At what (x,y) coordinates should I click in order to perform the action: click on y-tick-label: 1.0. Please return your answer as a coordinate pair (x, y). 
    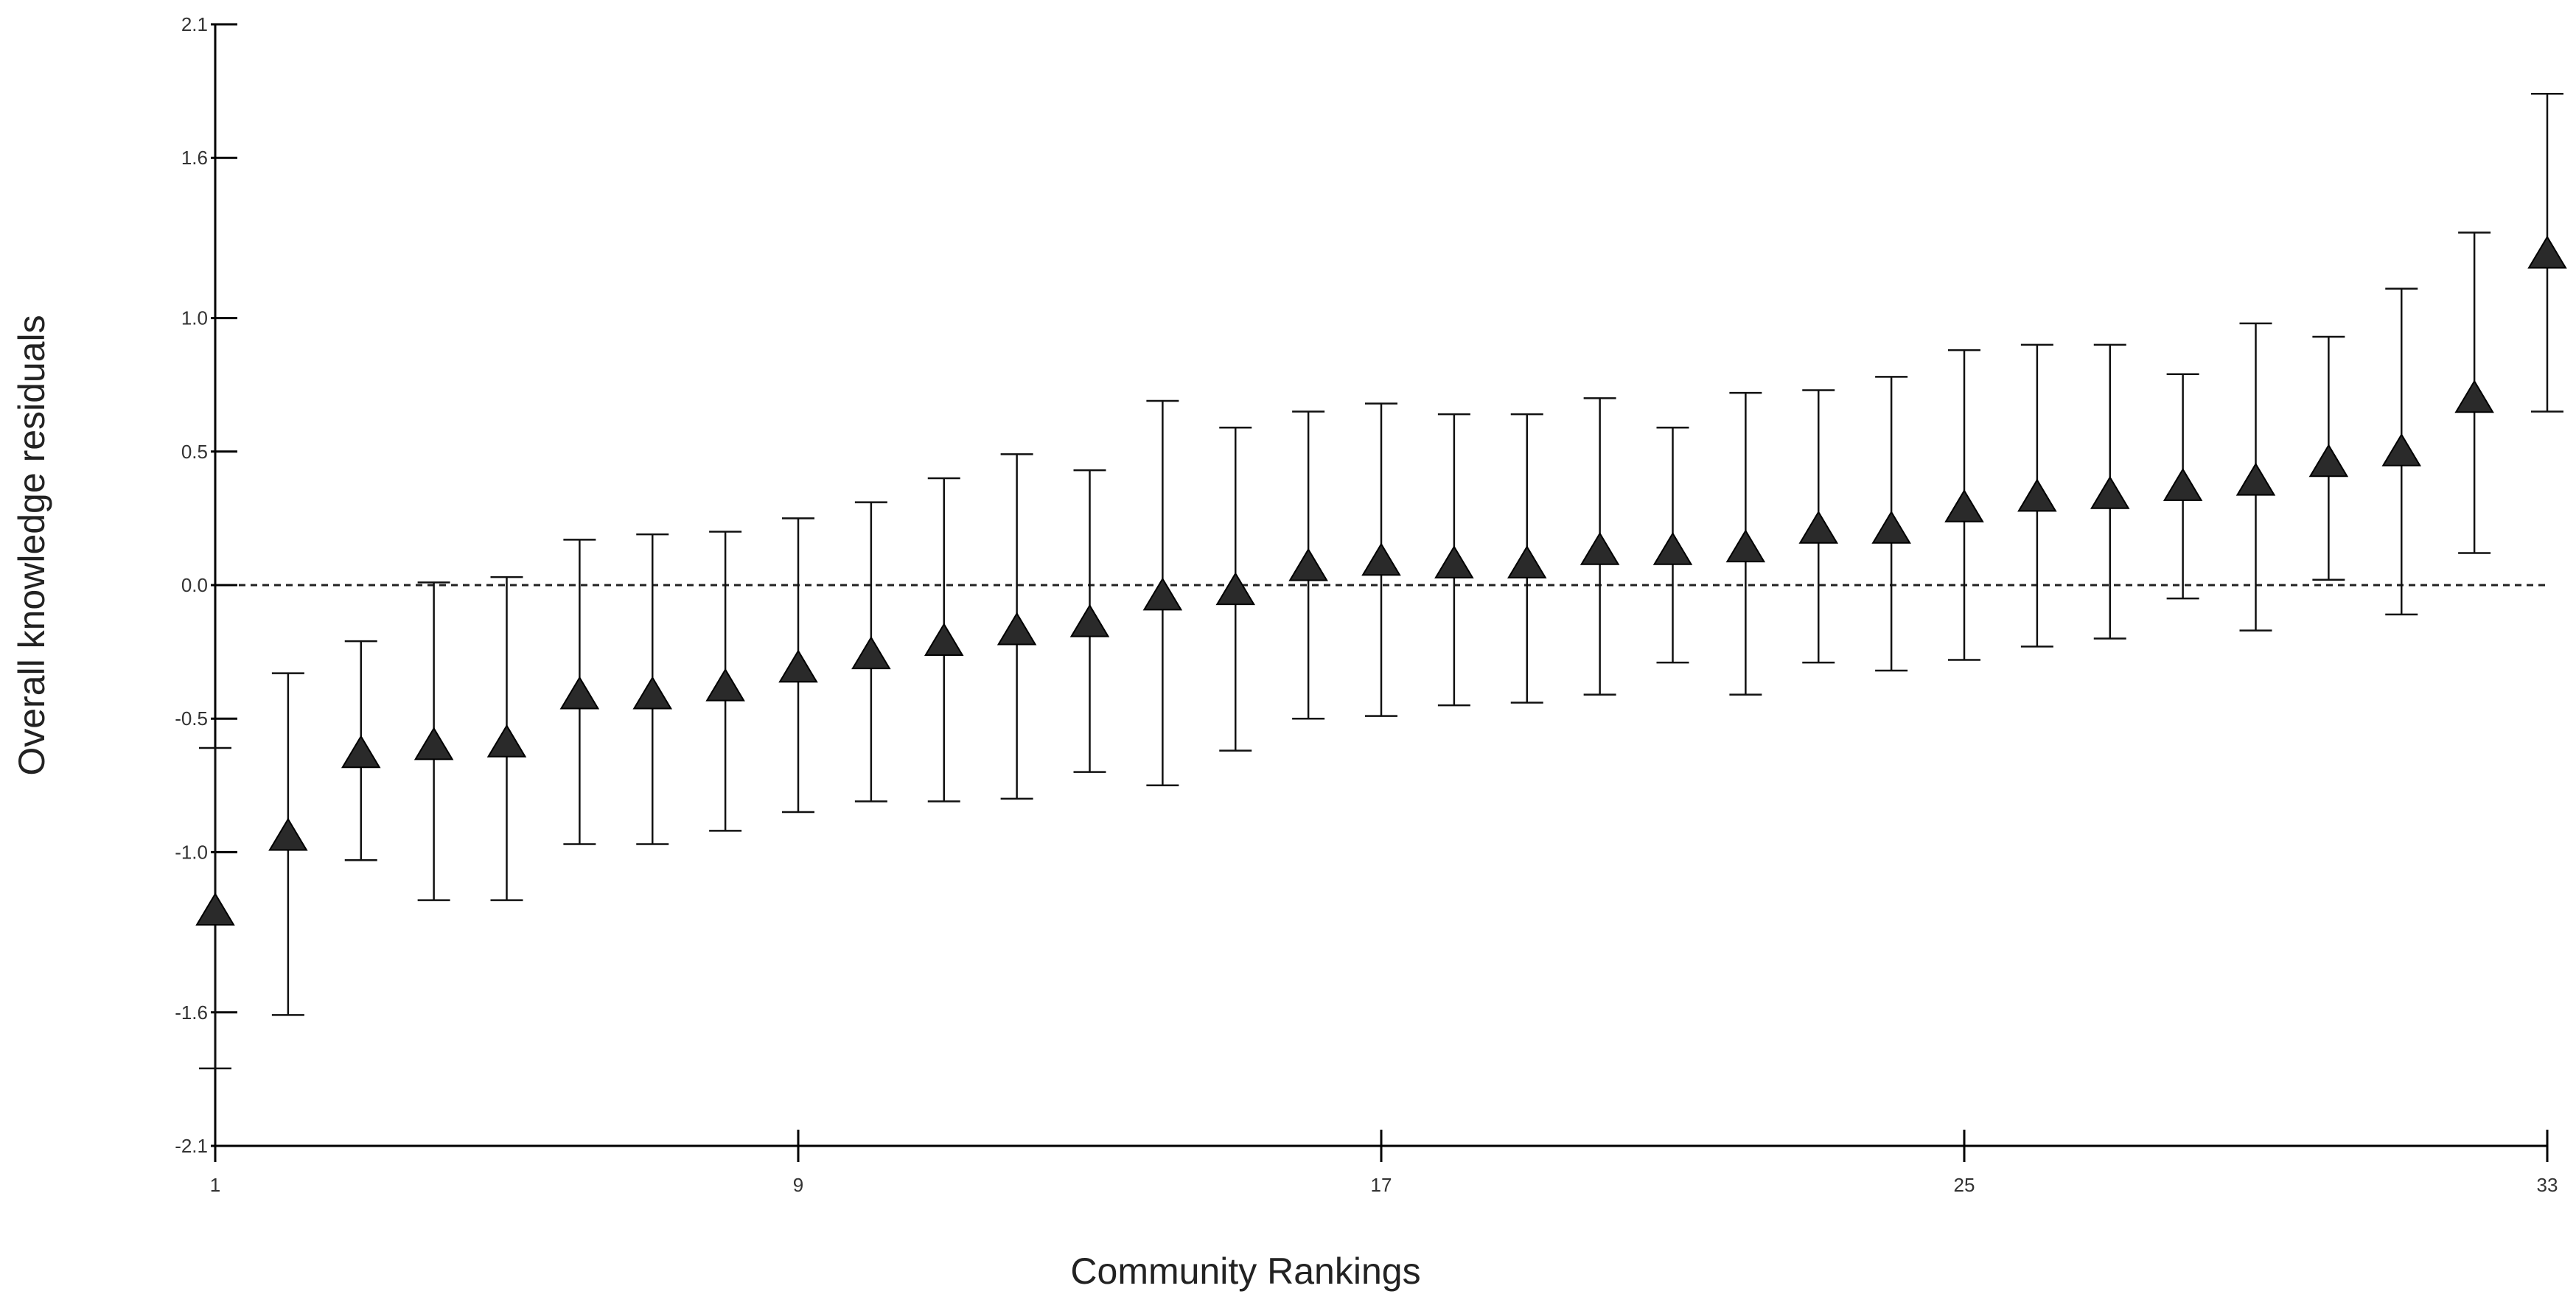
    Looking at the image, I should click on (194, 318).